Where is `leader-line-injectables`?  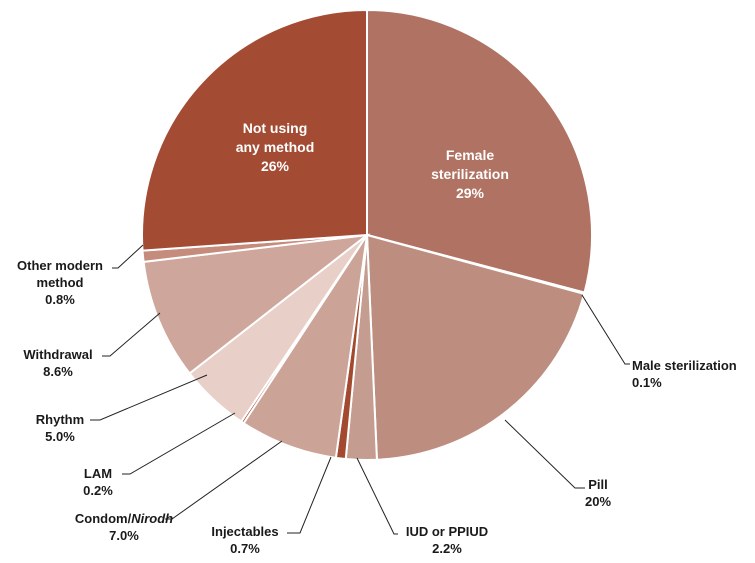 leader-line-injectables is located at coordinates (309, 495).